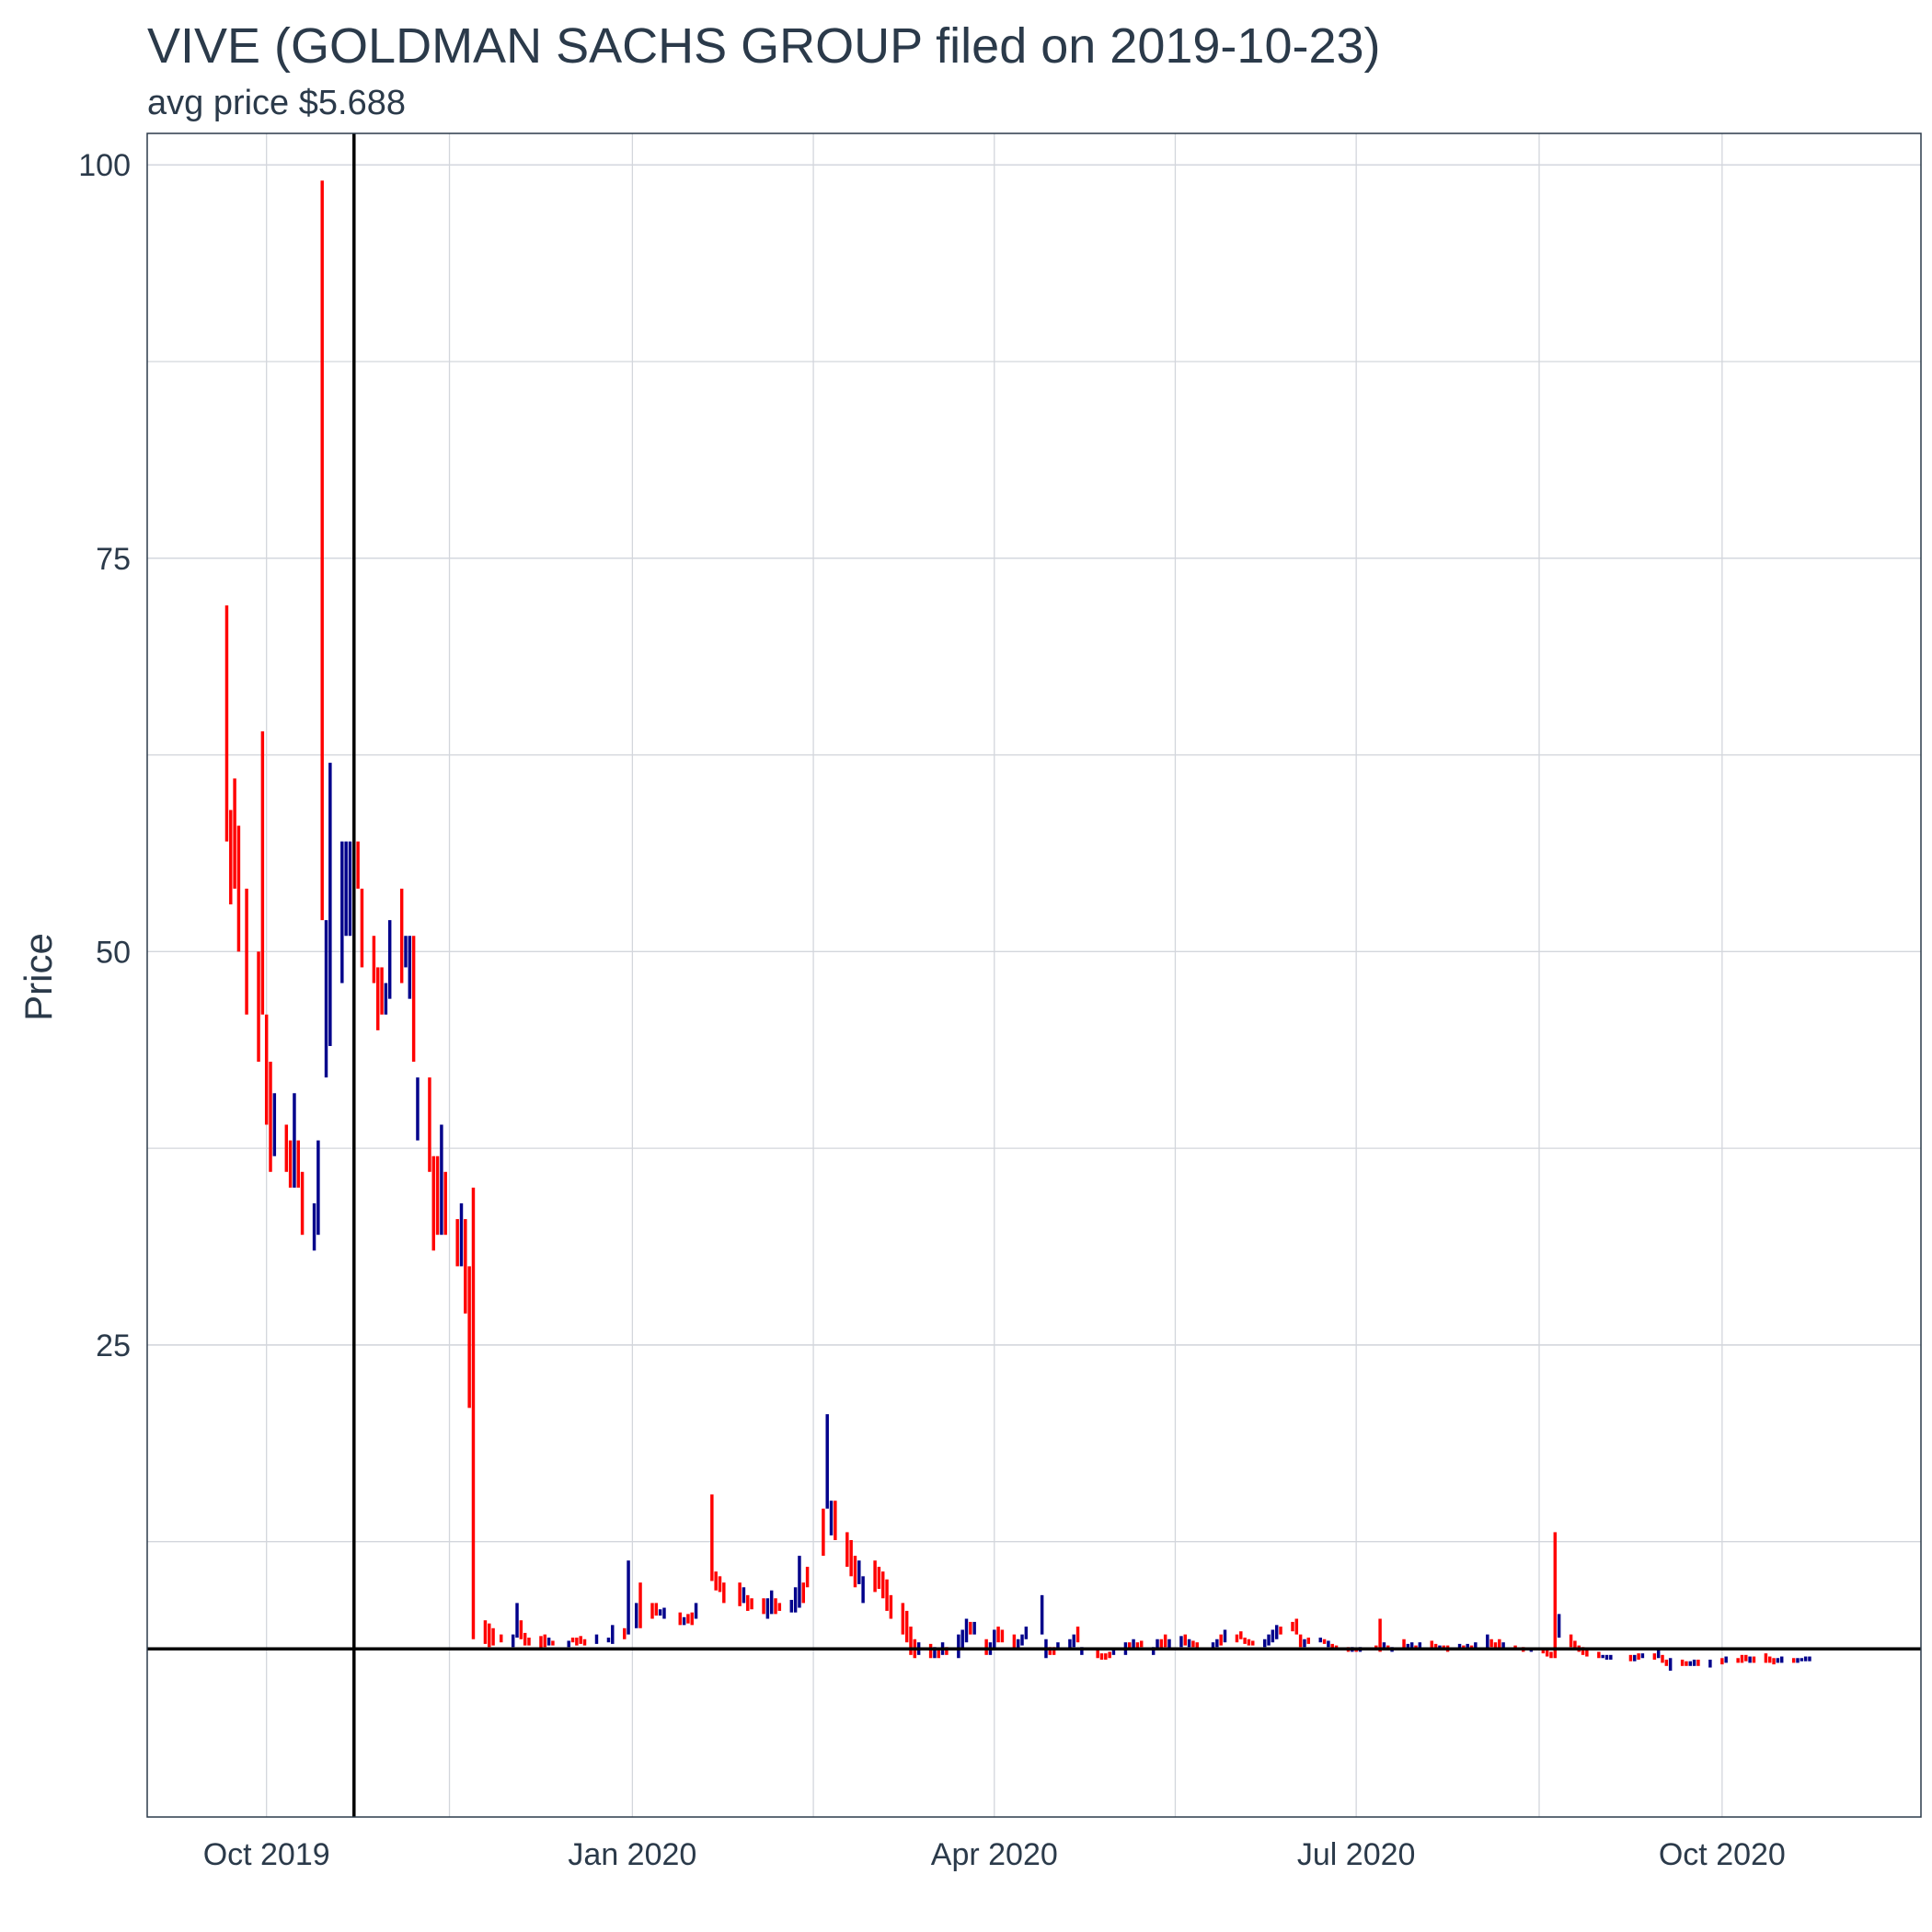 Image resolution: width=1932 pixels, height=1932 pixels. I want to click on x-tick-label: Oct 2019, so click(266, 1854).